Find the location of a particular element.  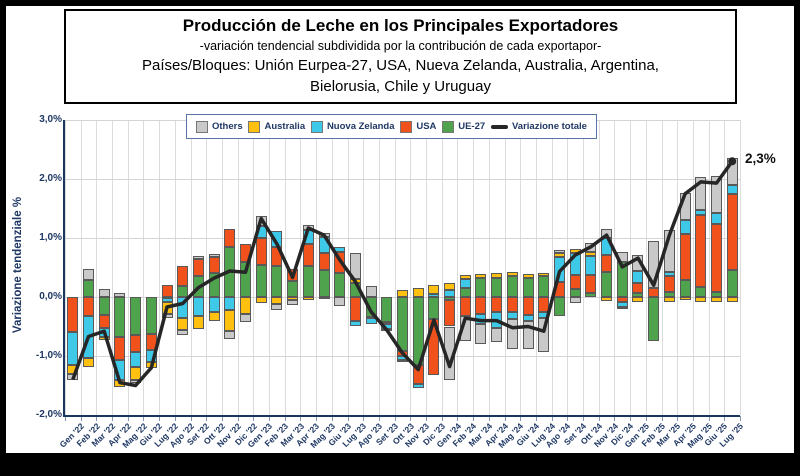

end-value-label: 2,3% is located at coordinates (760, 158).